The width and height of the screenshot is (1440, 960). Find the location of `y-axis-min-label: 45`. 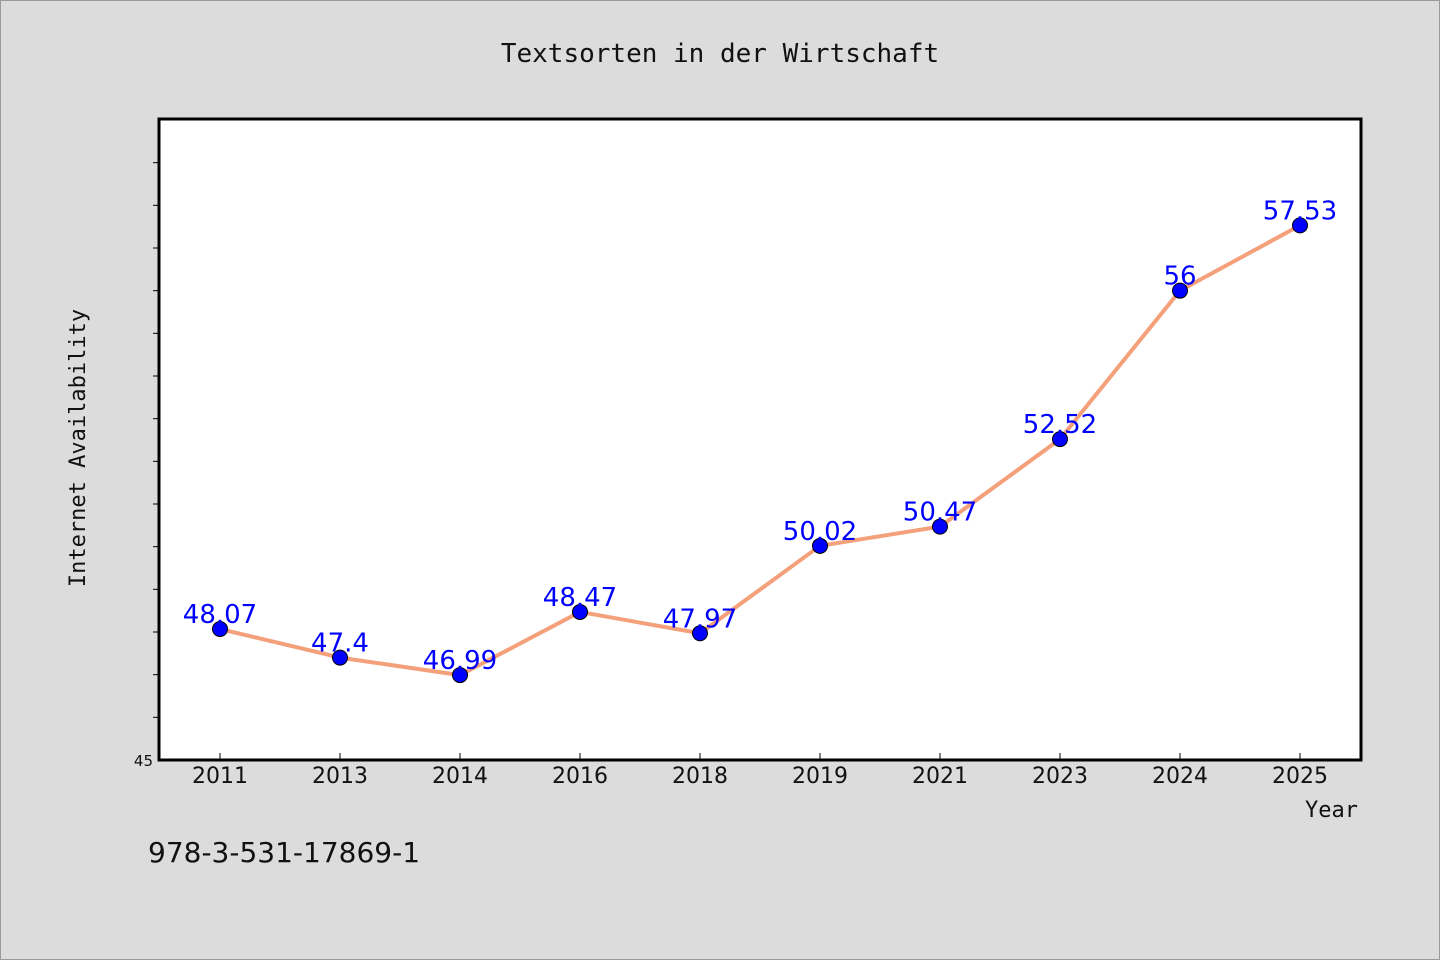

y-axis-min-label: 45 is located at coordinates (143, 761).